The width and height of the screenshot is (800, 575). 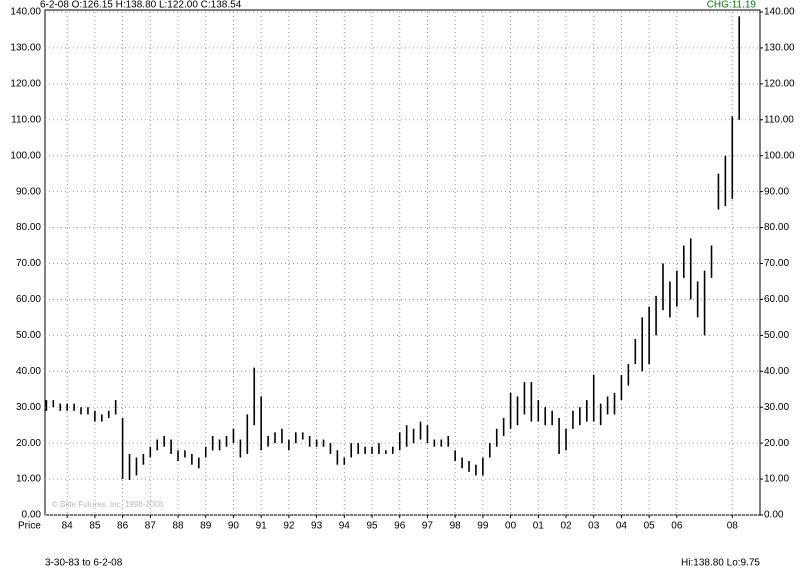 I want to click on y-axis-label: Price, so click(x=29, y=526).